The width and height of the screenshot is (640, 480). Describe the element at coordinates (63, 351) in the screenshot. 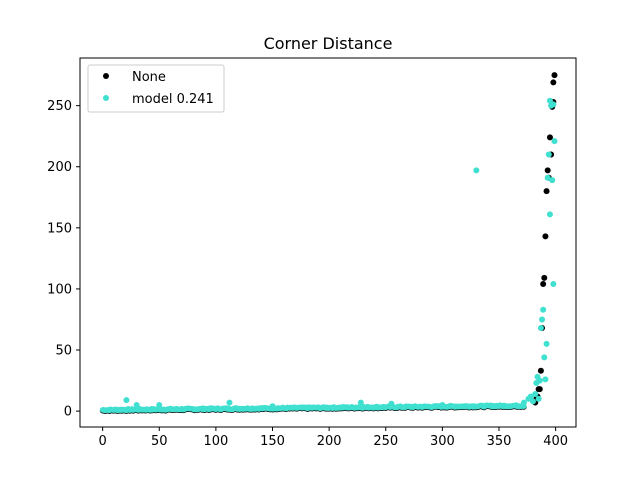

I see `y-tick-label: 50` at that location.